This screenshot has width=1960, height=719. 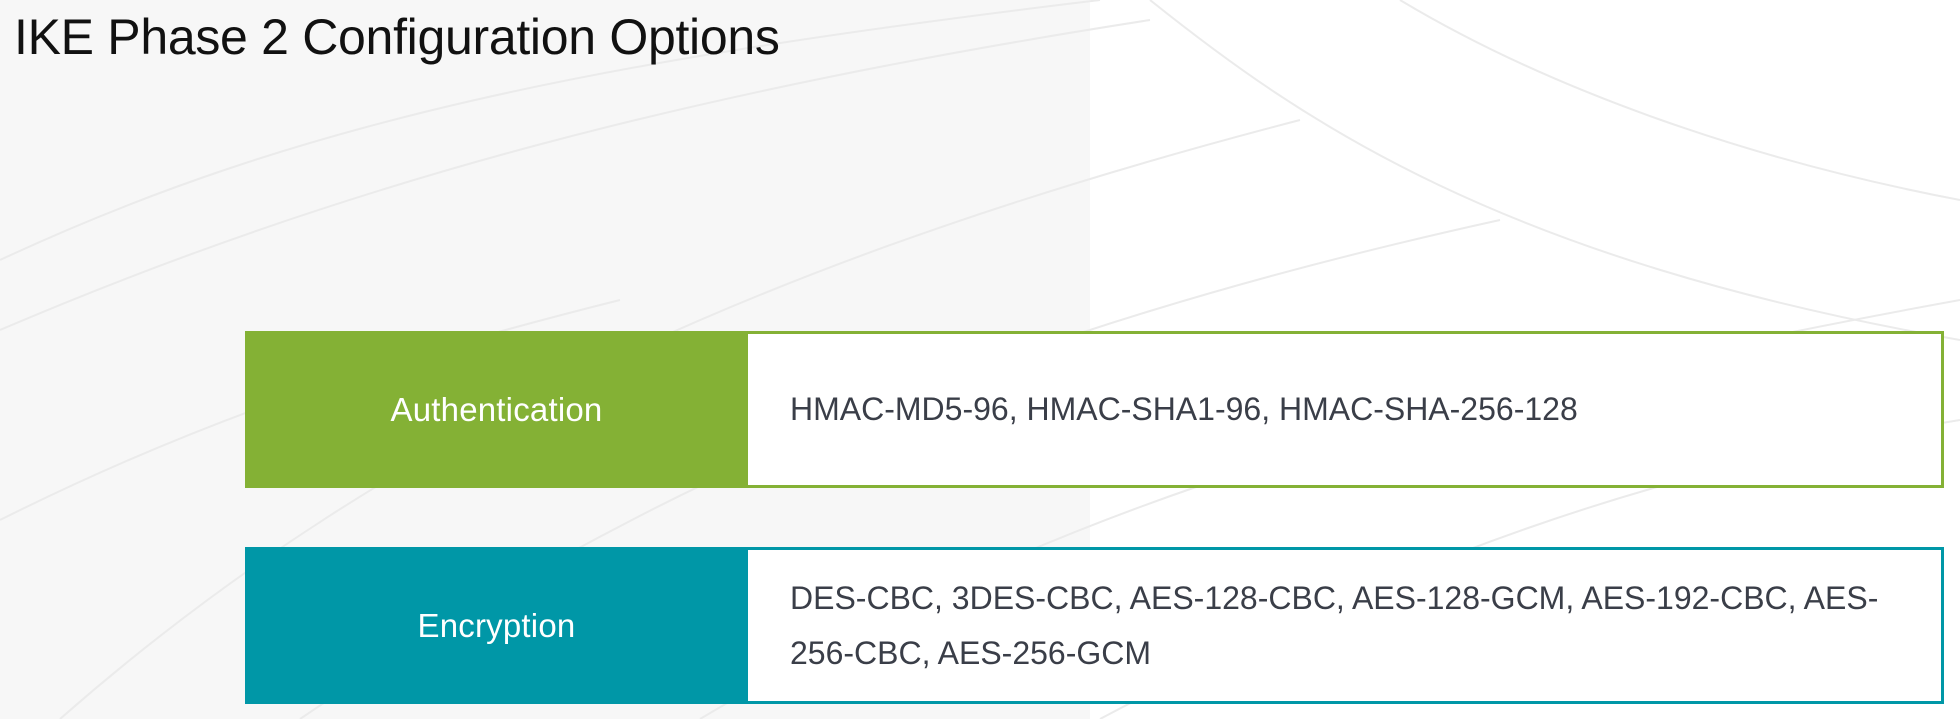 What do you see at coordinates (496, 625) in the screenshot?
I see `encryption-label: Encryption` at bounding box center [496, 625].